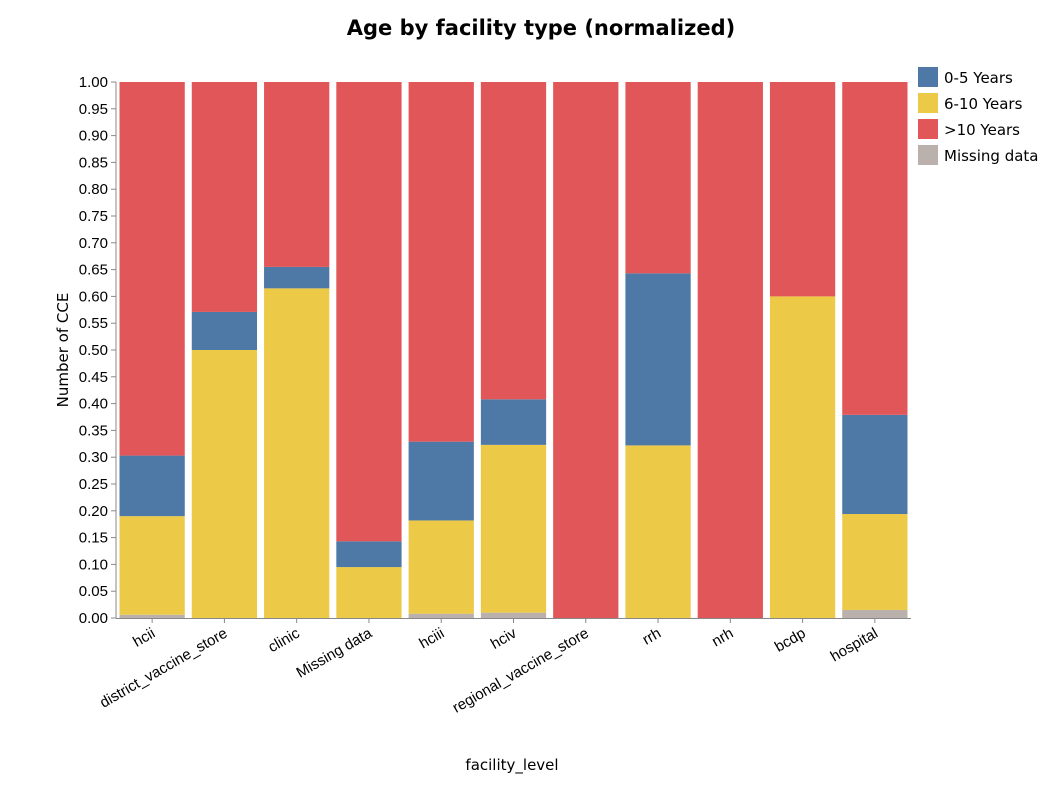 Image resolution: width=1049 pixels, height=811 pixels. I want to click on y-tick-label: 0.40, so click(93, 404).